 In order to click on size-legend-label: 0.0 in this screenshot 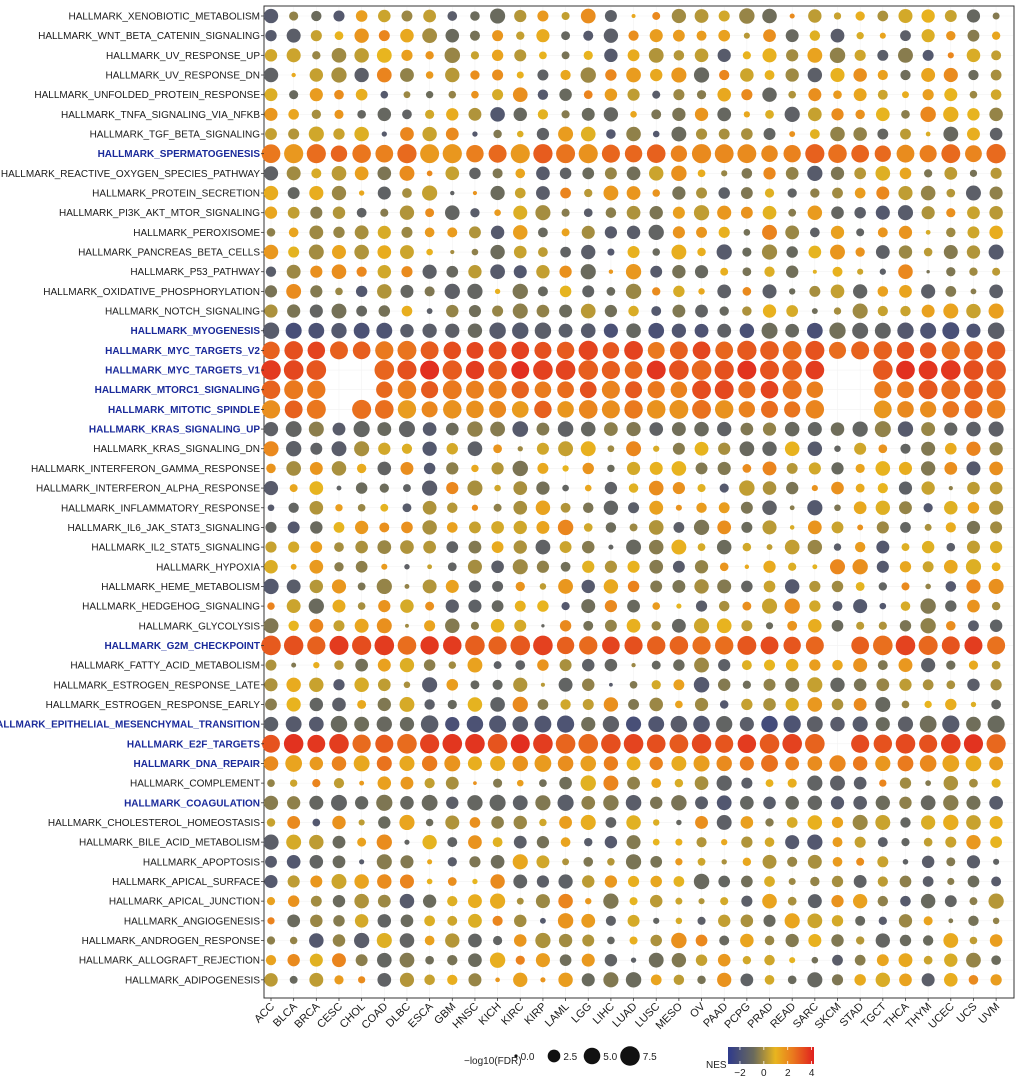, I will do `click(528, 1057)`.